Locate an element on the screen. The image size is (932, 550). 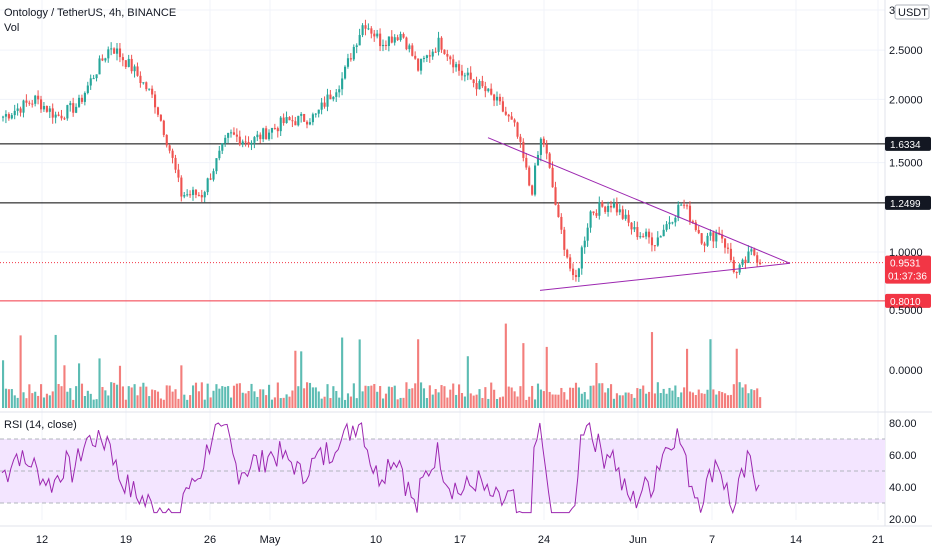
price-tick-label: 1.0000 is located at coordinates (906, 253).